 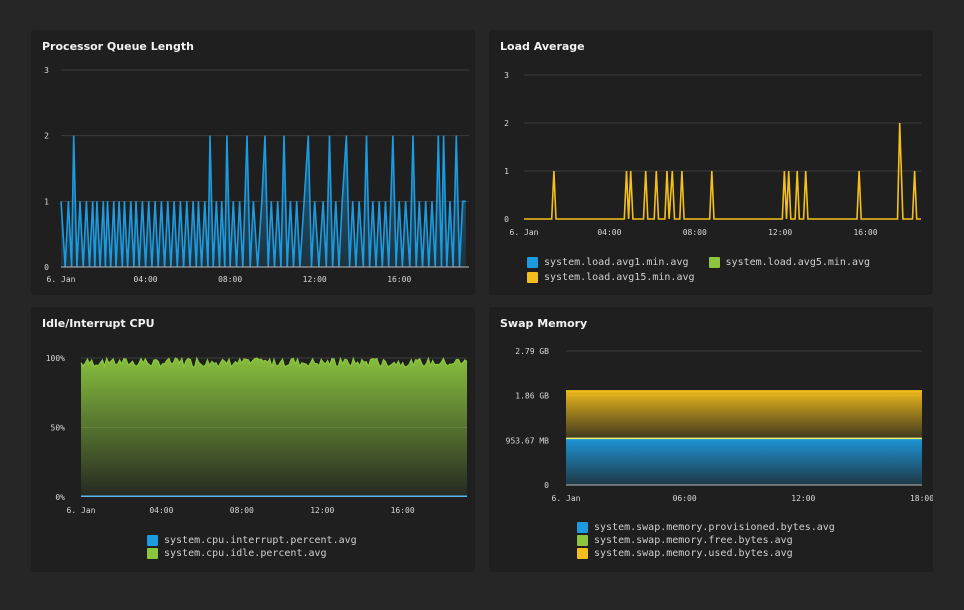 What do you see at coordinates (60, 497) in the screenshot?
I see `y-tick-label: 0%` at bounding box center [60, 497].